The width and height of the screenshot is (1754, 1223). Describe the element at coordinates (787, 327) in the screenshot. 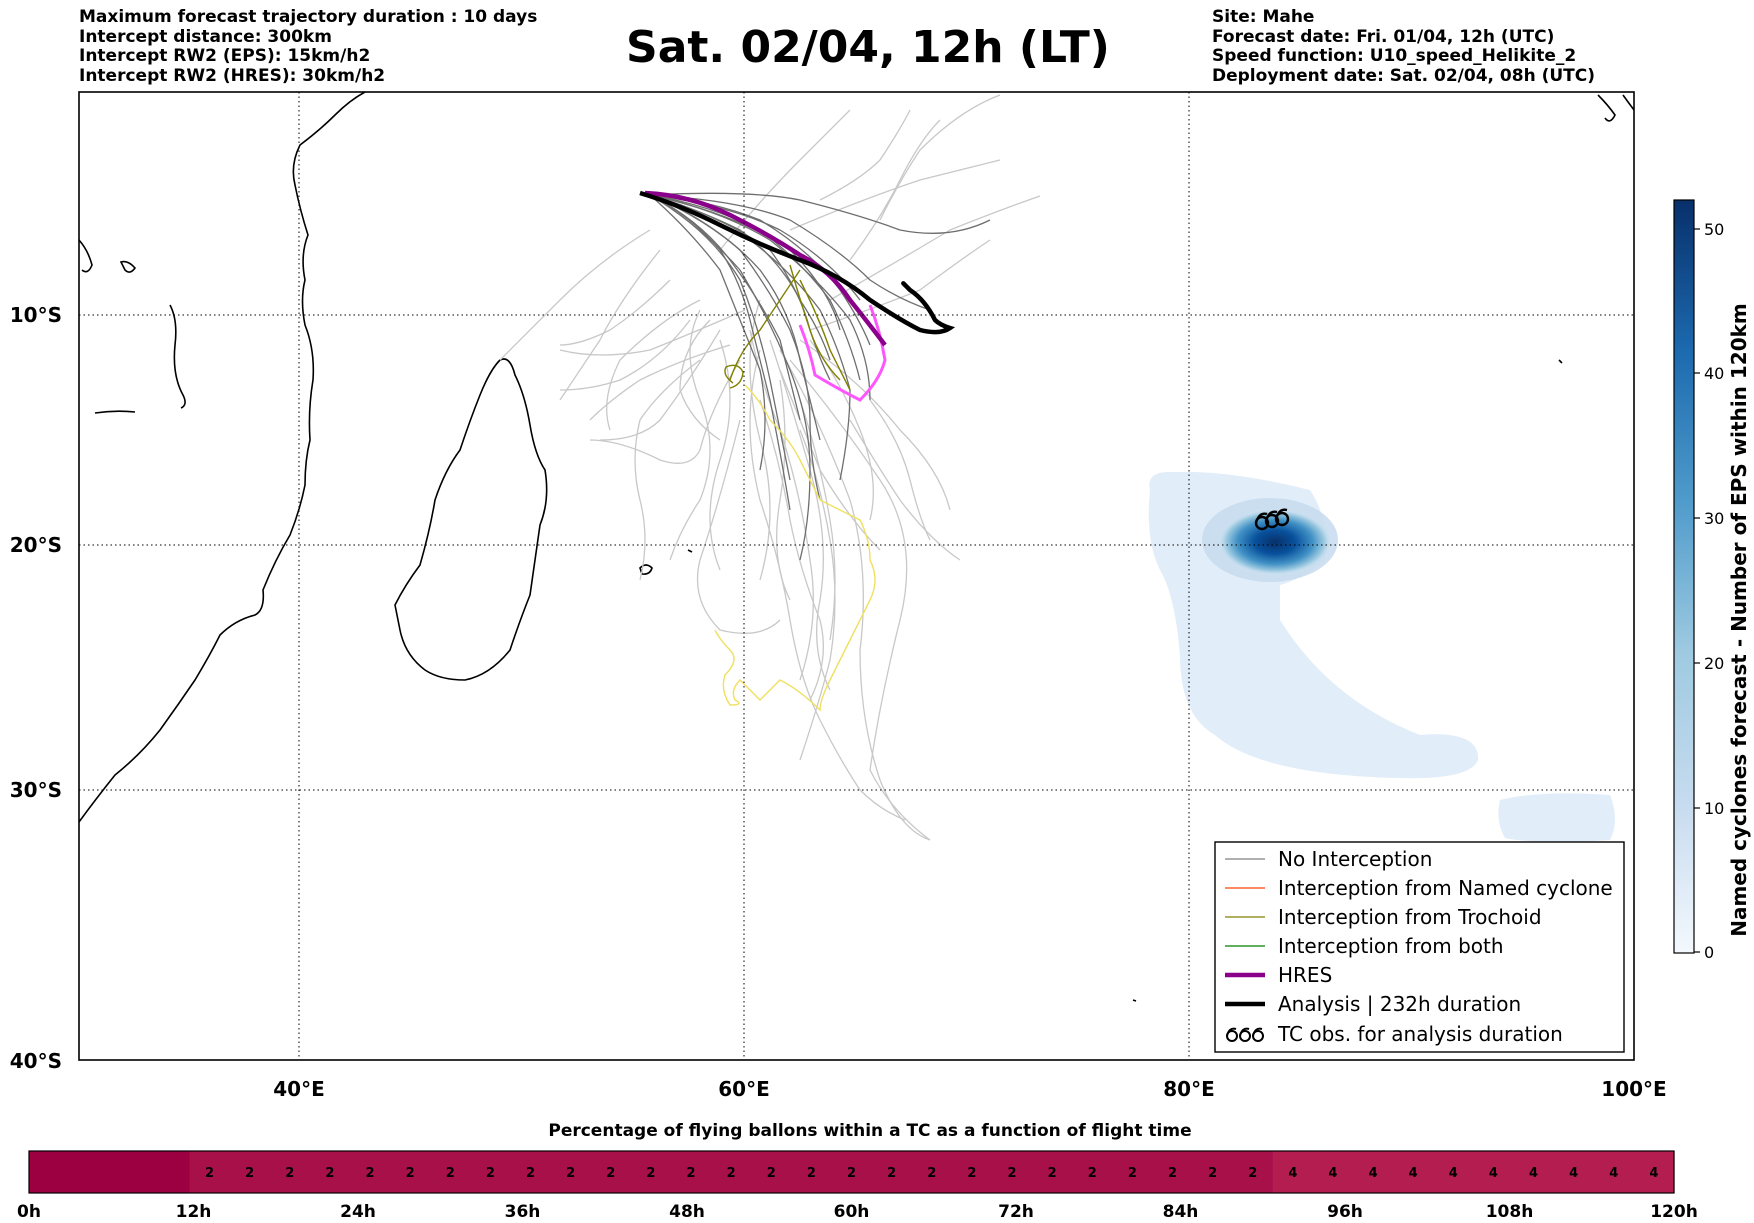

I see `trochoid-interception-tracks` at that location.